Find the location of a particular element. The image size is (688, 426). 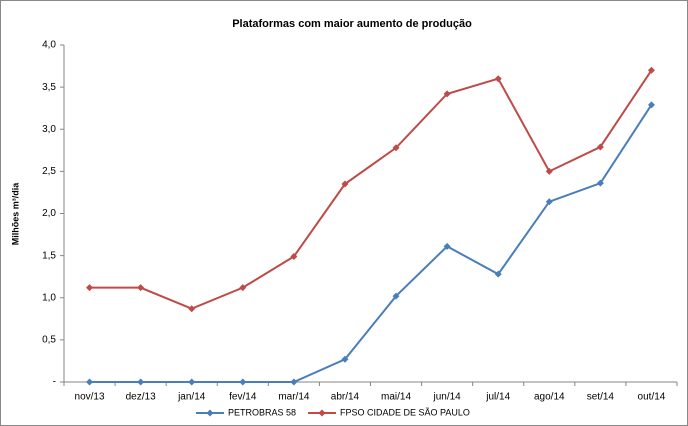

x-tick-label: mai/14 is located at coordinates (396, 397).